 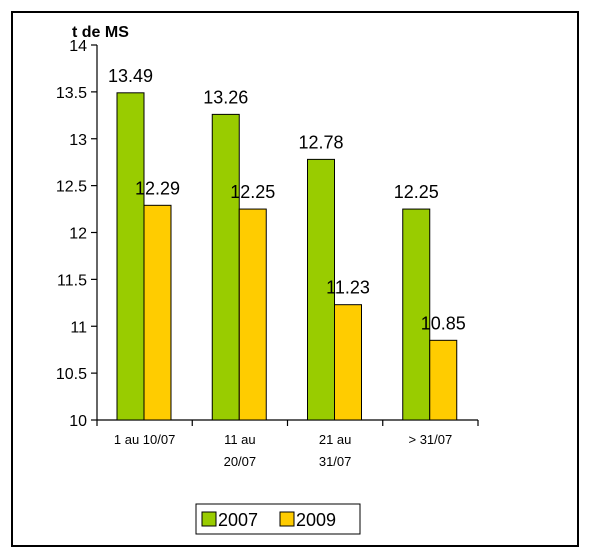 What do you see at coordinates (238, 520) in the screenshot?
I see `legend-label-2007: 2007` at bounding box center [238, 520].